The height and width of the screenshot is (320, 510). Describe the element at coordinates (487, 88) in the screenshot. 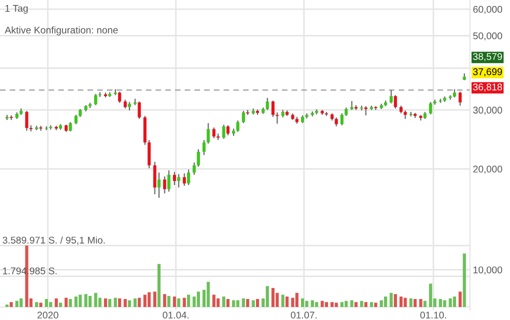

I see `annotation: 36,818` at that location.